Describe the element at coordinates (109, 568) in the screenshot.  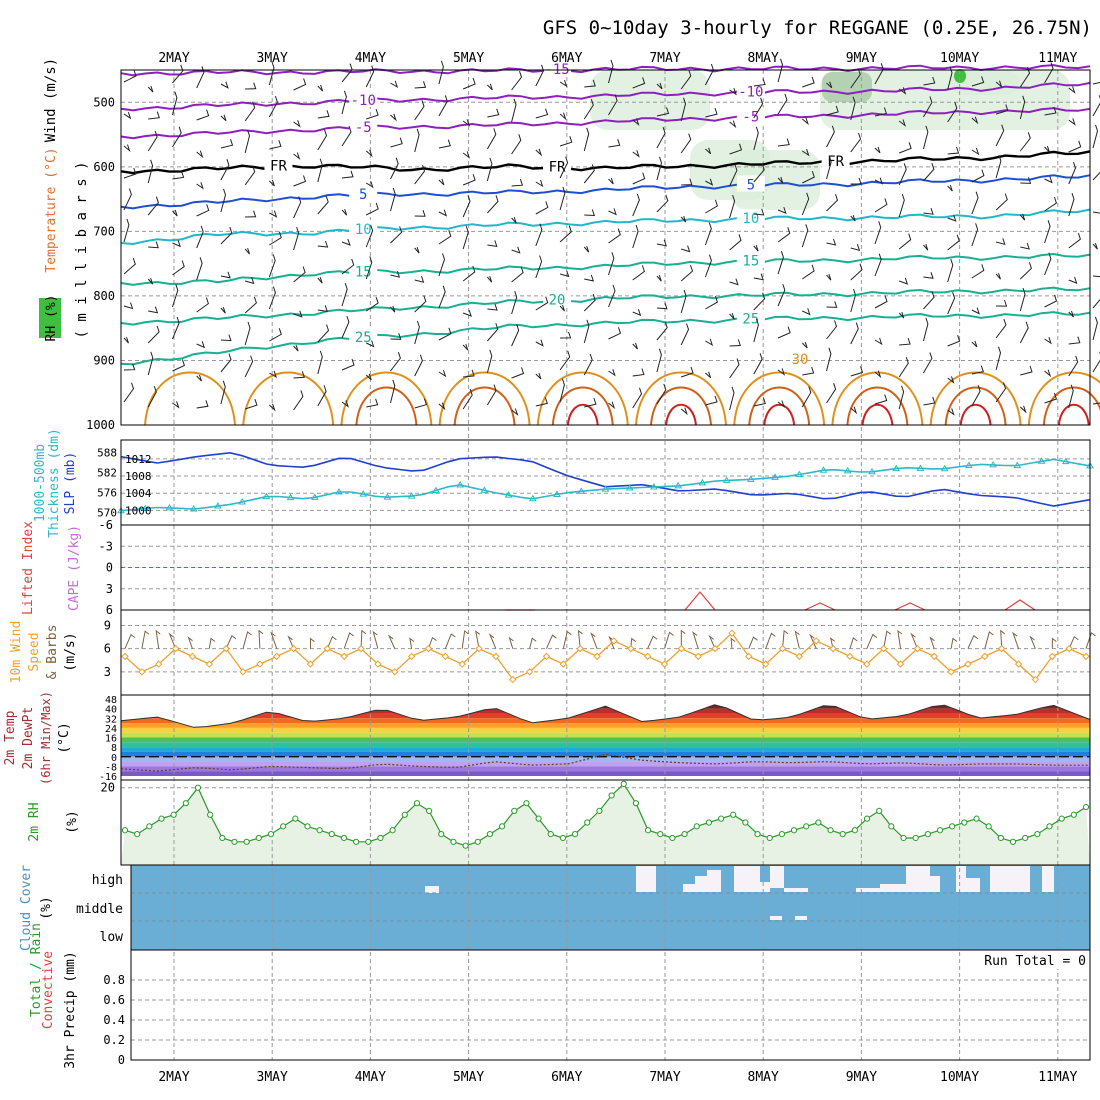
I see `li-tick-label: 0` at that location.